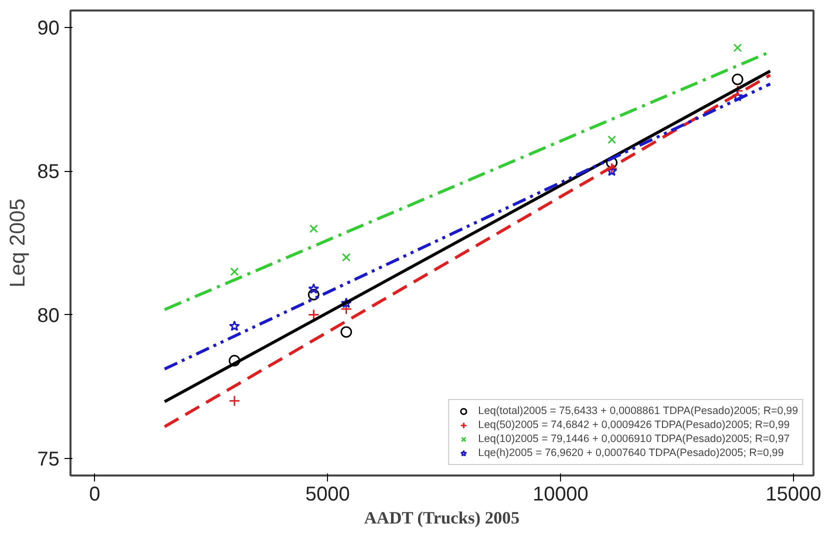 The height and width of the screenshot is (555, 833). I want to click on y-axis-title: Leq 2005, so click(17, 243).